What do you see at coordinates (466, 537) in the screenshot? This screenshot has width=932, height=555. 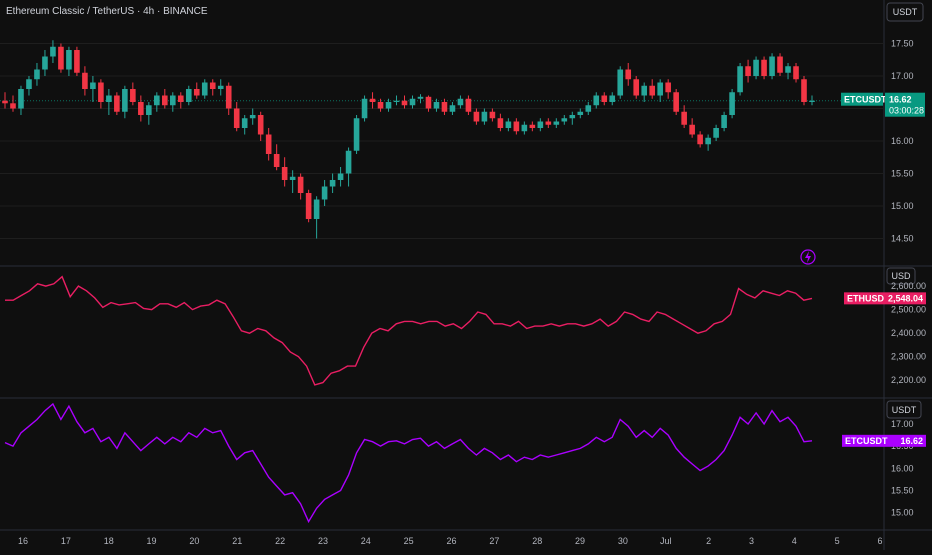 I see `time-axis: 16 17 18 19 20 21 22 23 24 25 26 27 28 29 30 Jul 2 3 4 5 6` at bounding box center [466, 537].